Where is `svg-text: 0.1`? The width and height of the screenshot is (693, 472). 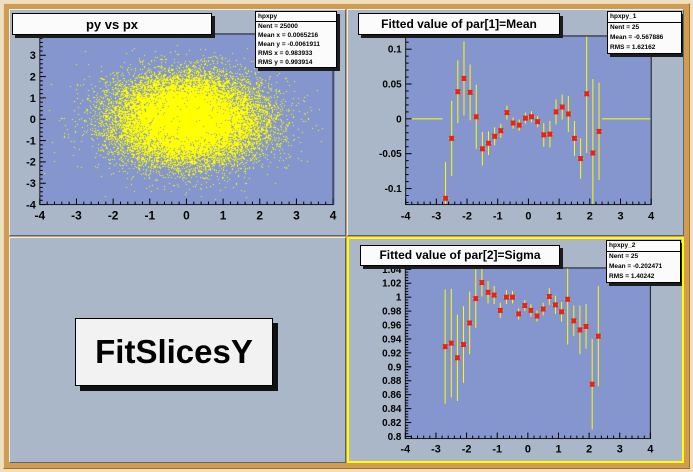 svg-text: 0.1 is located at coordinates (395, 50).